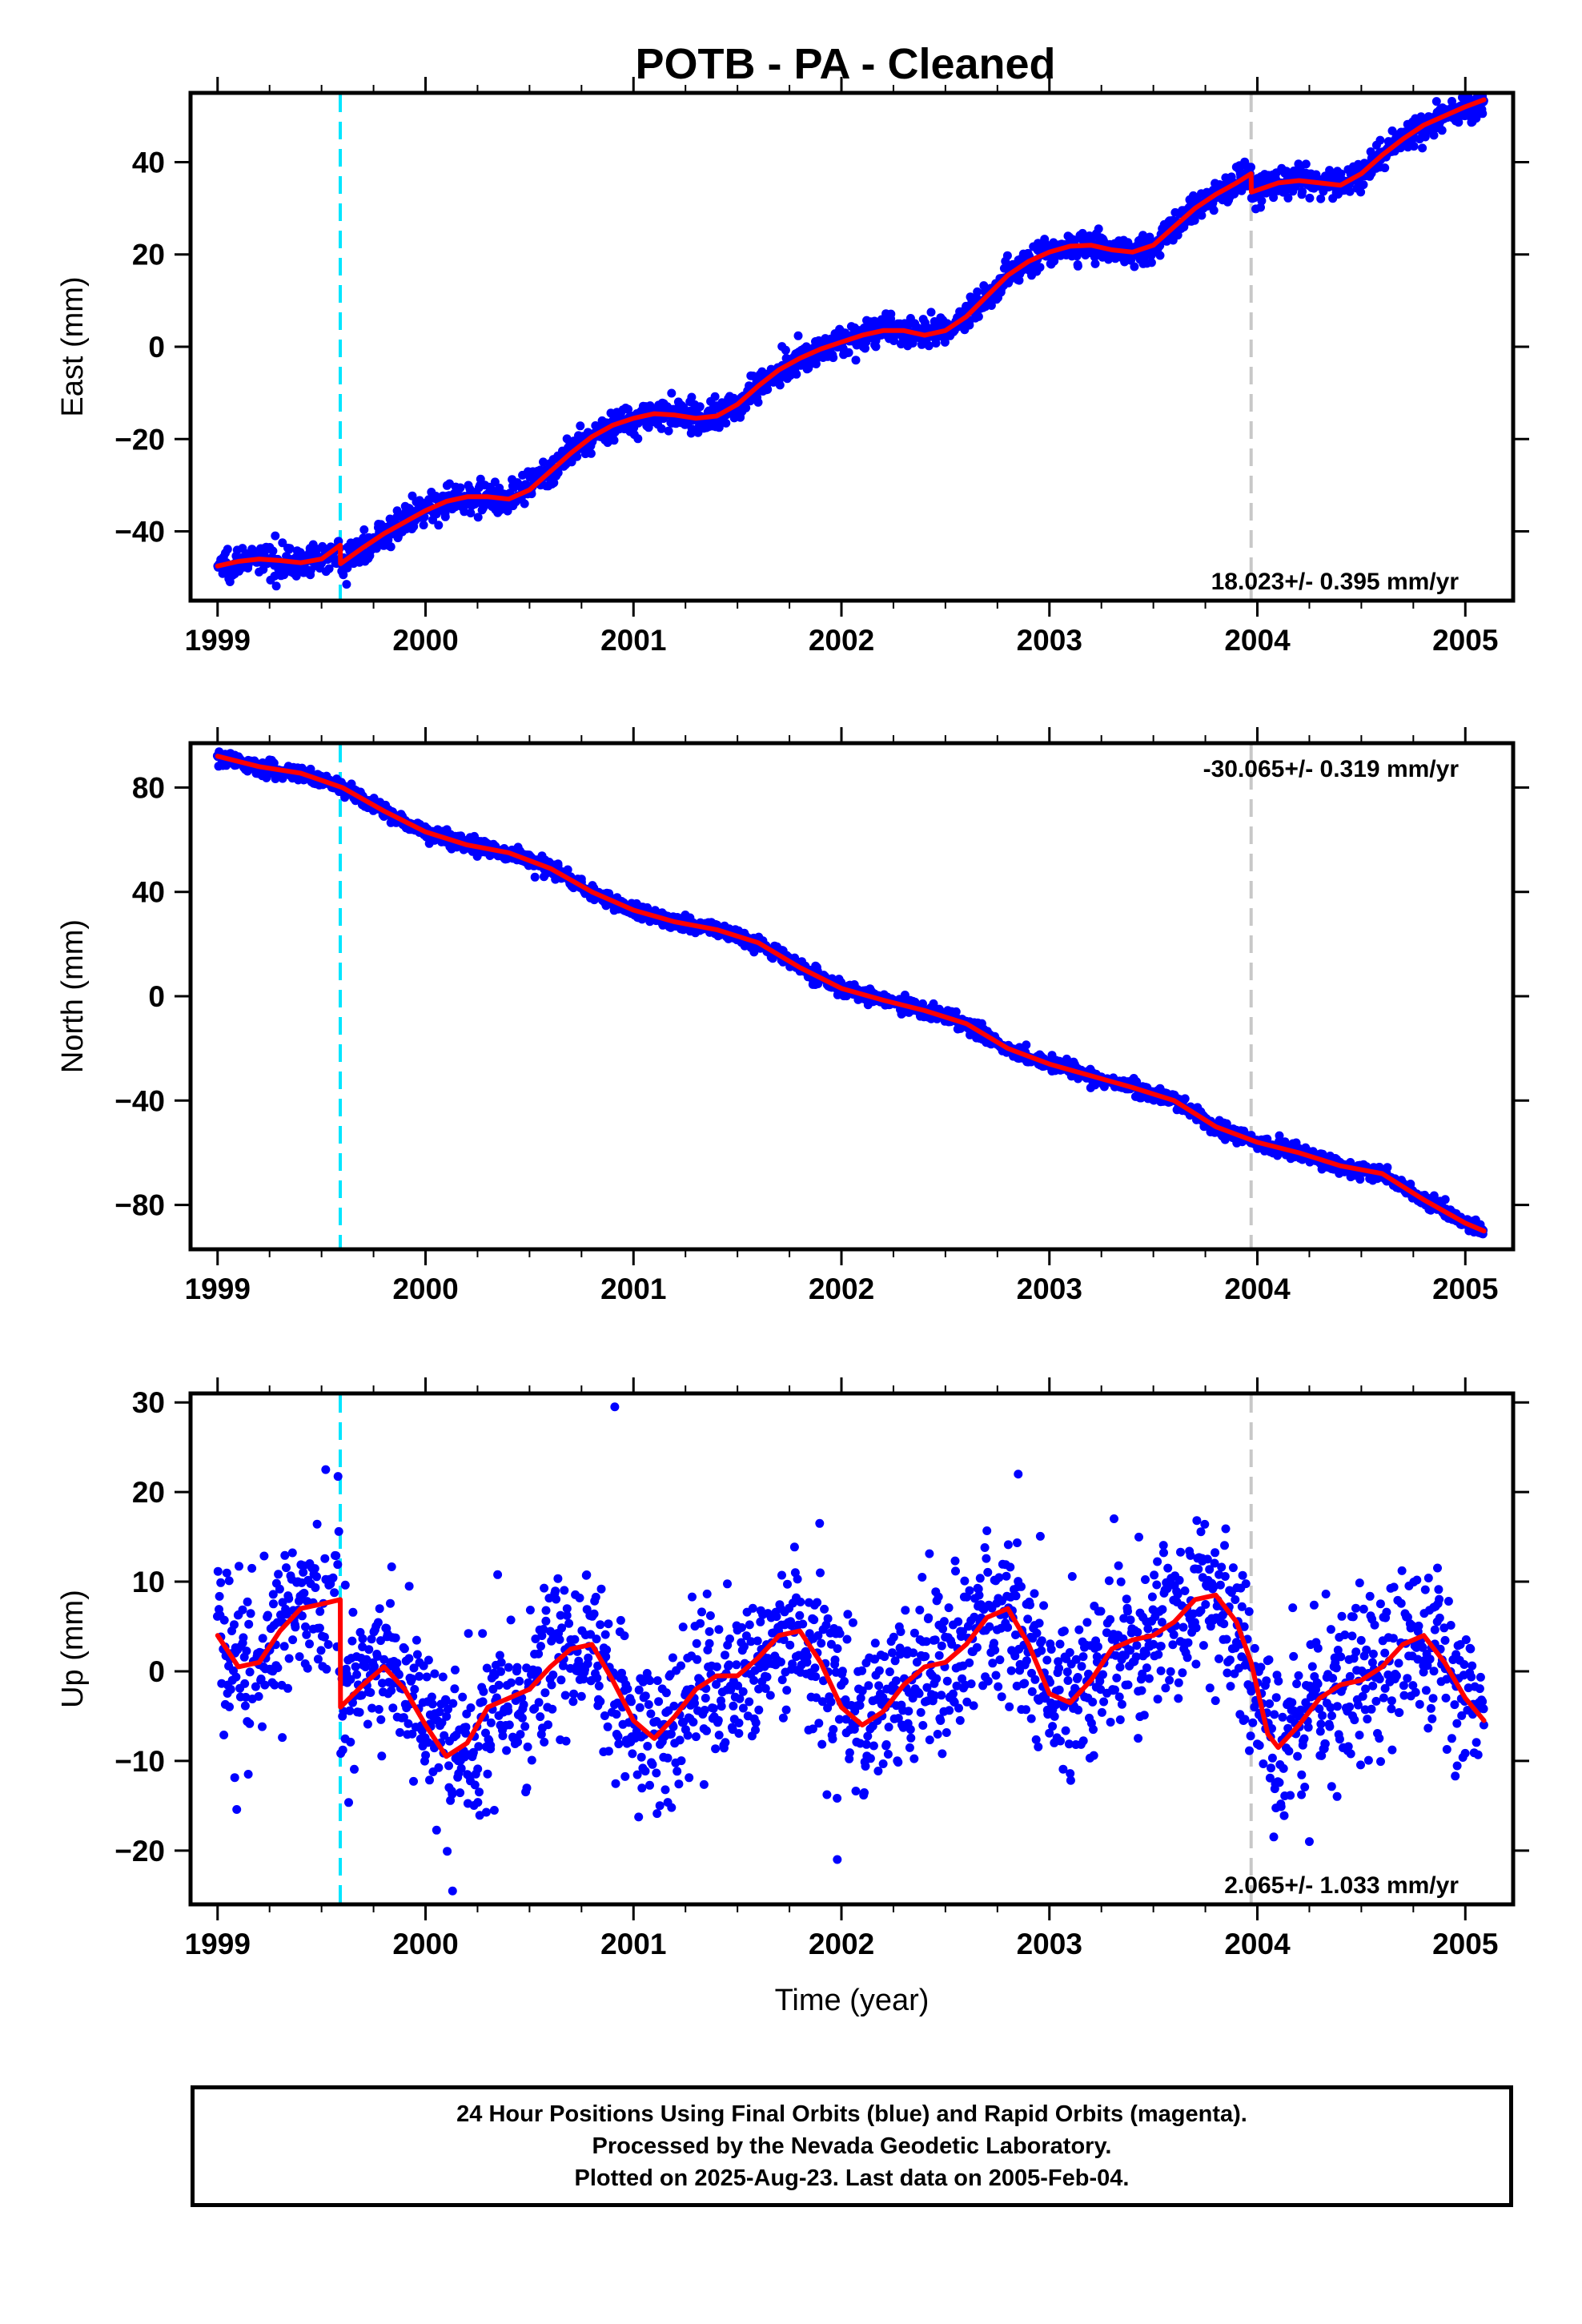  What do you see at coordinates (633, 640) in the screenshot?
I see `x-tick-label: 2001` at bounding box center [633, 640].